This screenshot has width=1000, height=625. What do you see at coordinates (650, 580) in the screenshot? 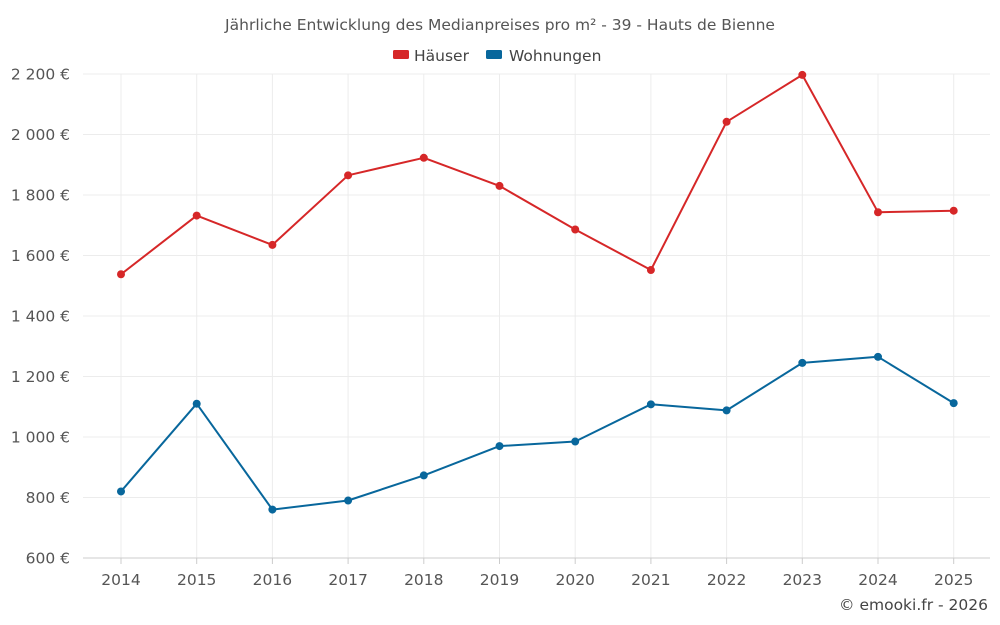
I see `x-tick-label: 2021` at bounding box center [650, 580].